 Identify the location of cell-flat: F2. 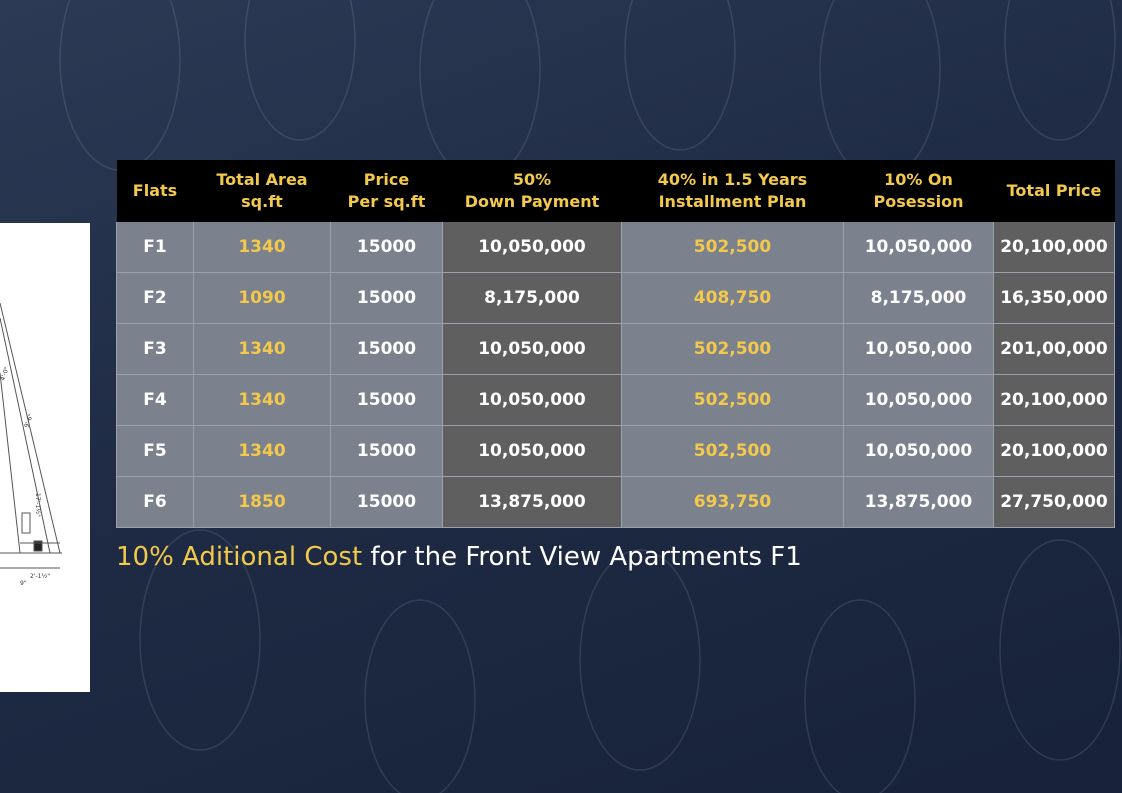
(155, 298).